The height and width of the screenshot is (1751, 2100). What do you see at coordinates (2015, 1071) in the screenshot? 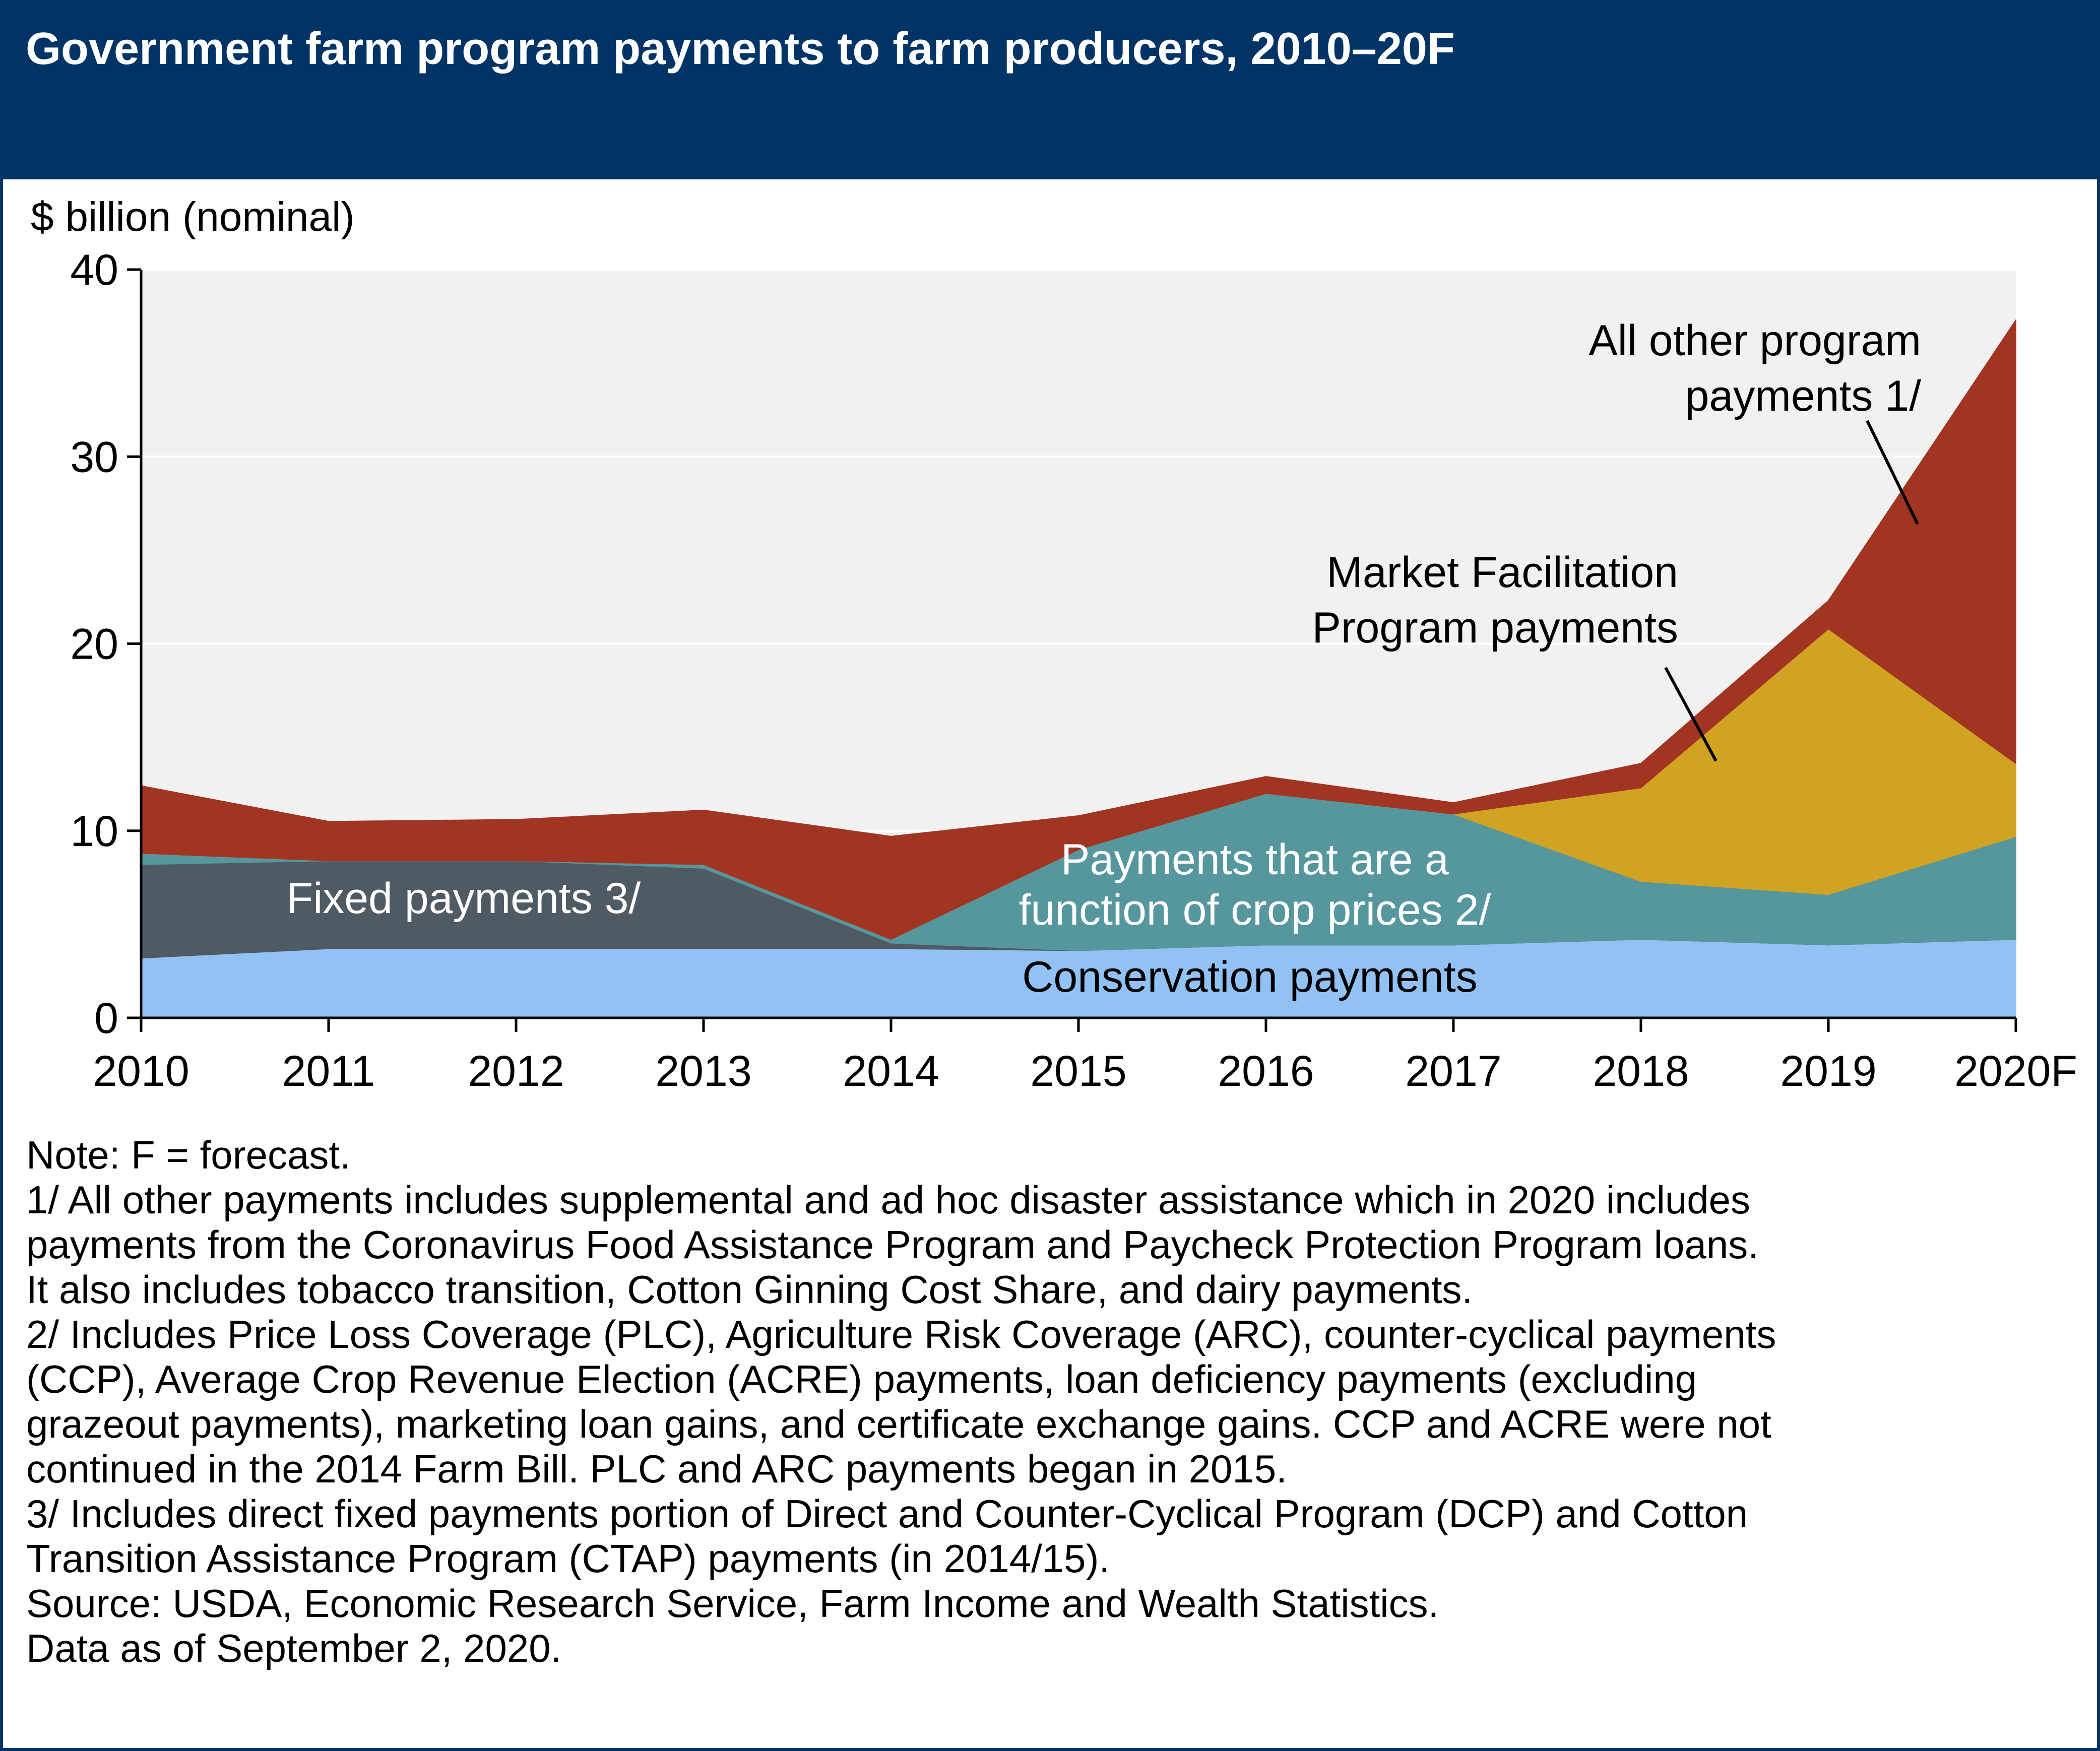
I see `x-tick-label: 2020F` at bounding box center [2015, 1071].